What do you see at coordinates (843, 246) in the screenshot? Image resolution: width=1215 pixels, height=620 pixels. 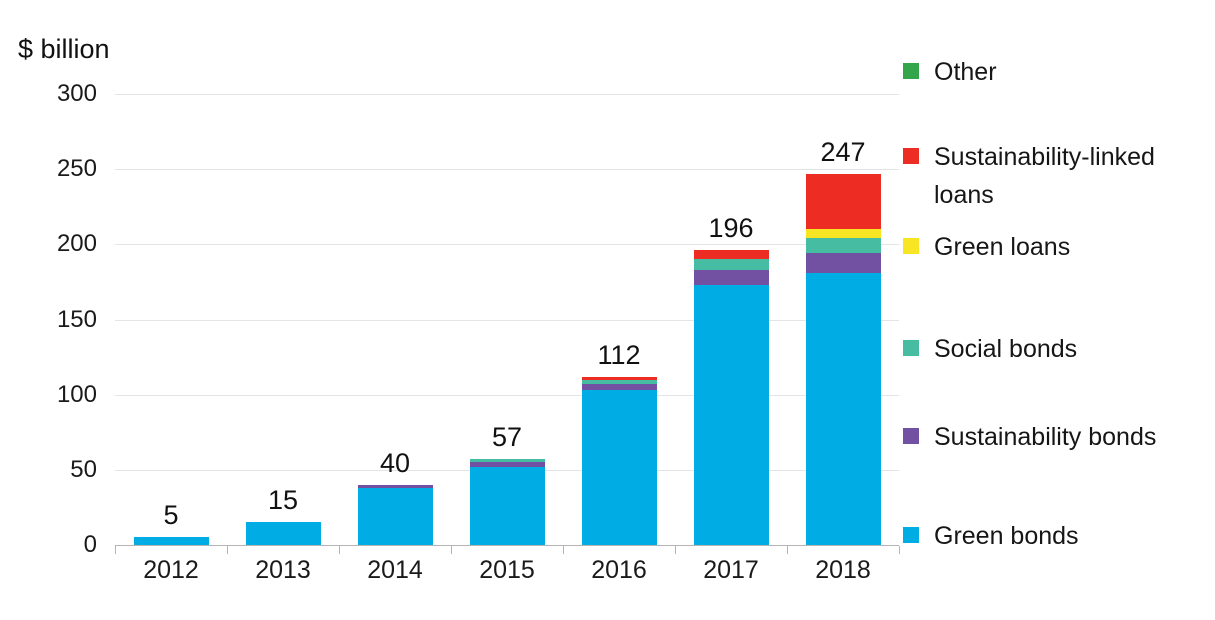 I see `bar-segment-social-bonds-2018` at bounding box center [843, 246].